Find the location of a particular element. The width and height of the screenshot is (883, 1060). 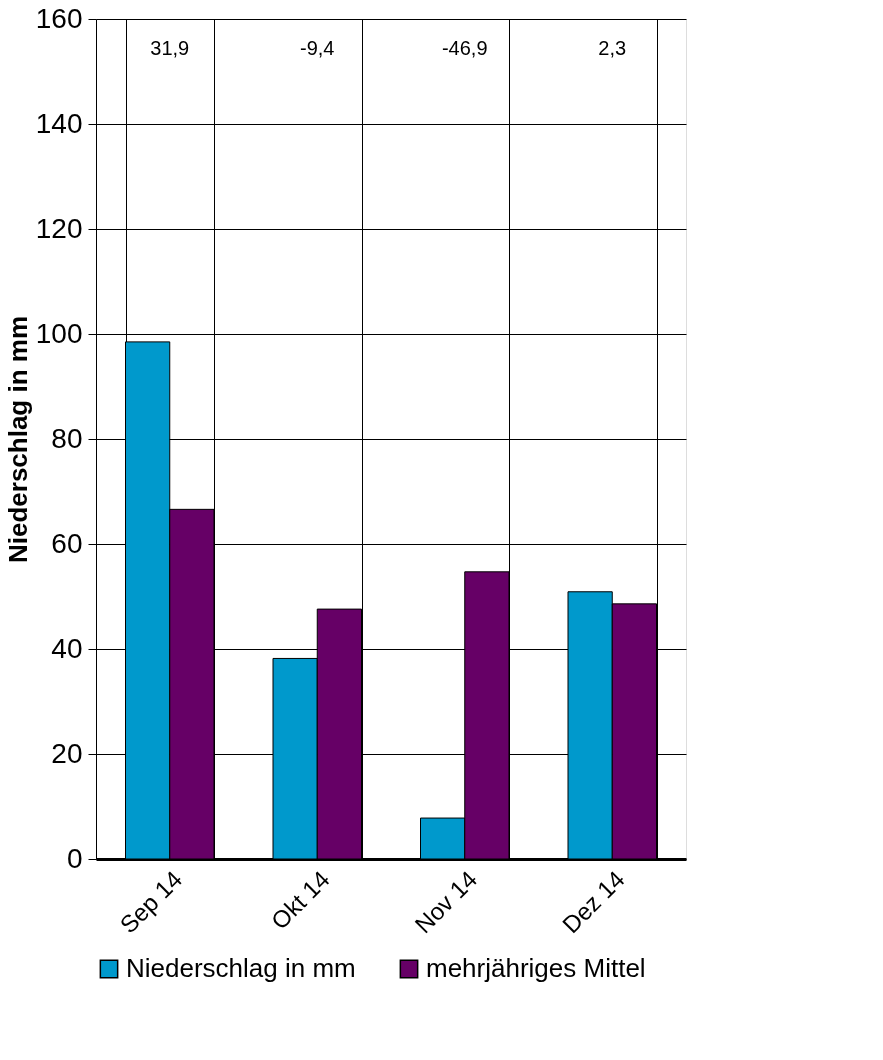

y-tick-label: 40 is located at coordinates (67, 648).